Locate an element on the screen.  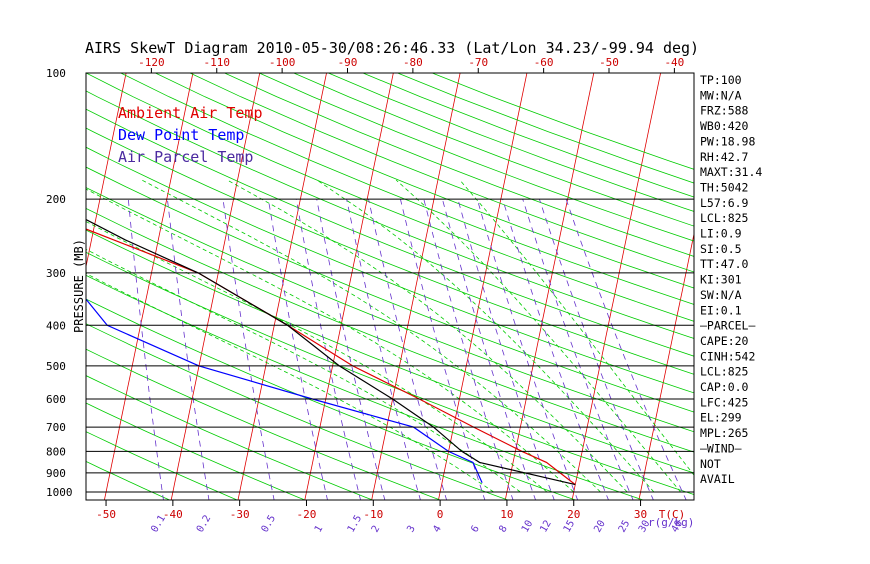
index-item: MW:N/A is located at coordinates (721, 95).